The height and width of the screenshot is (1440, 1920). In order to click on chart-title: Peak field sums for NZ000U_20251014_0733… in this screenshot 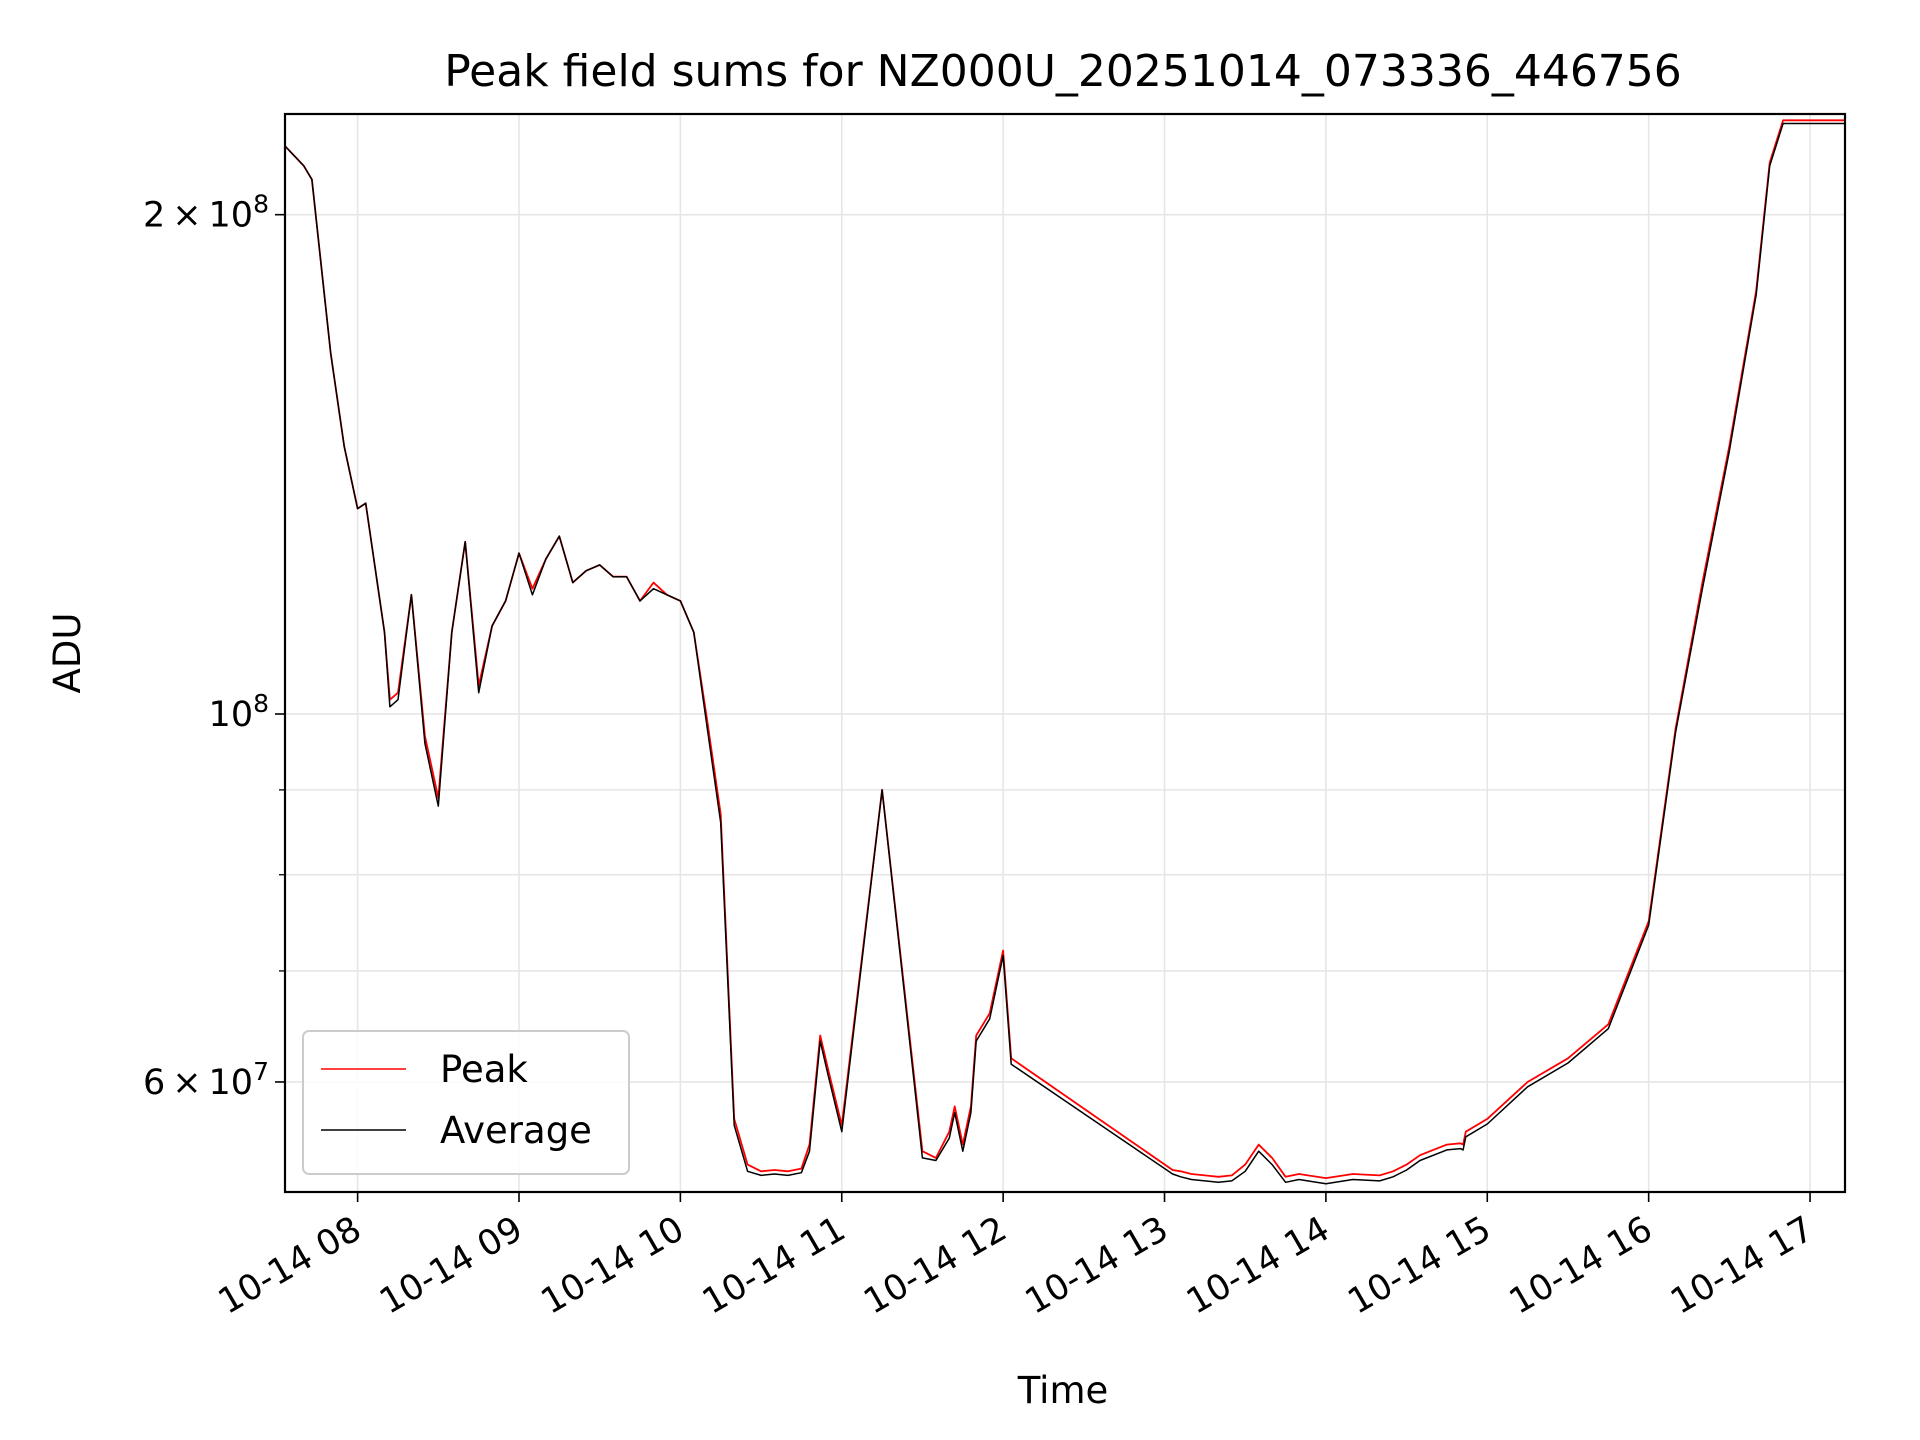, I will do `click(1063, 71)`.